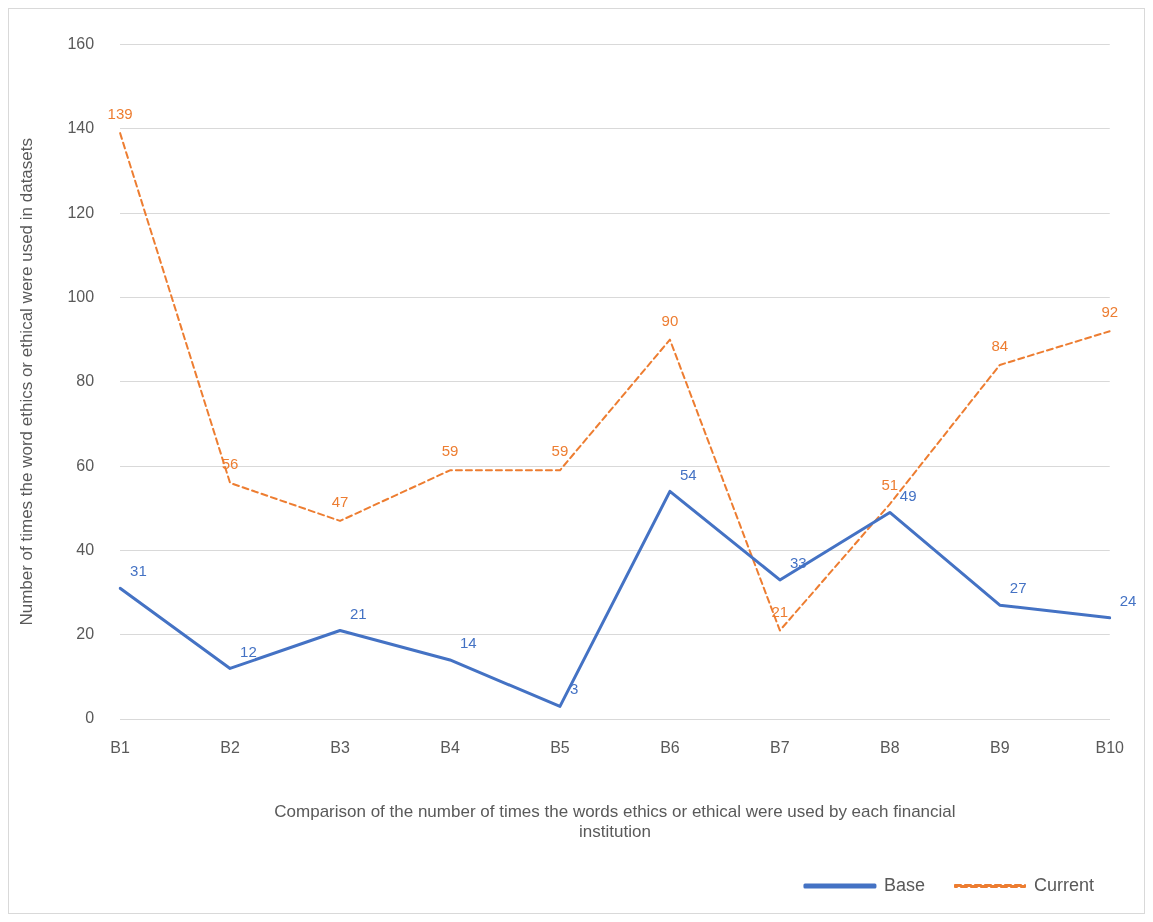  What do you see at coordinates (85, 381) in the screenshot?
I see `y-tick-label: 80` at bounding box center [85, 381].